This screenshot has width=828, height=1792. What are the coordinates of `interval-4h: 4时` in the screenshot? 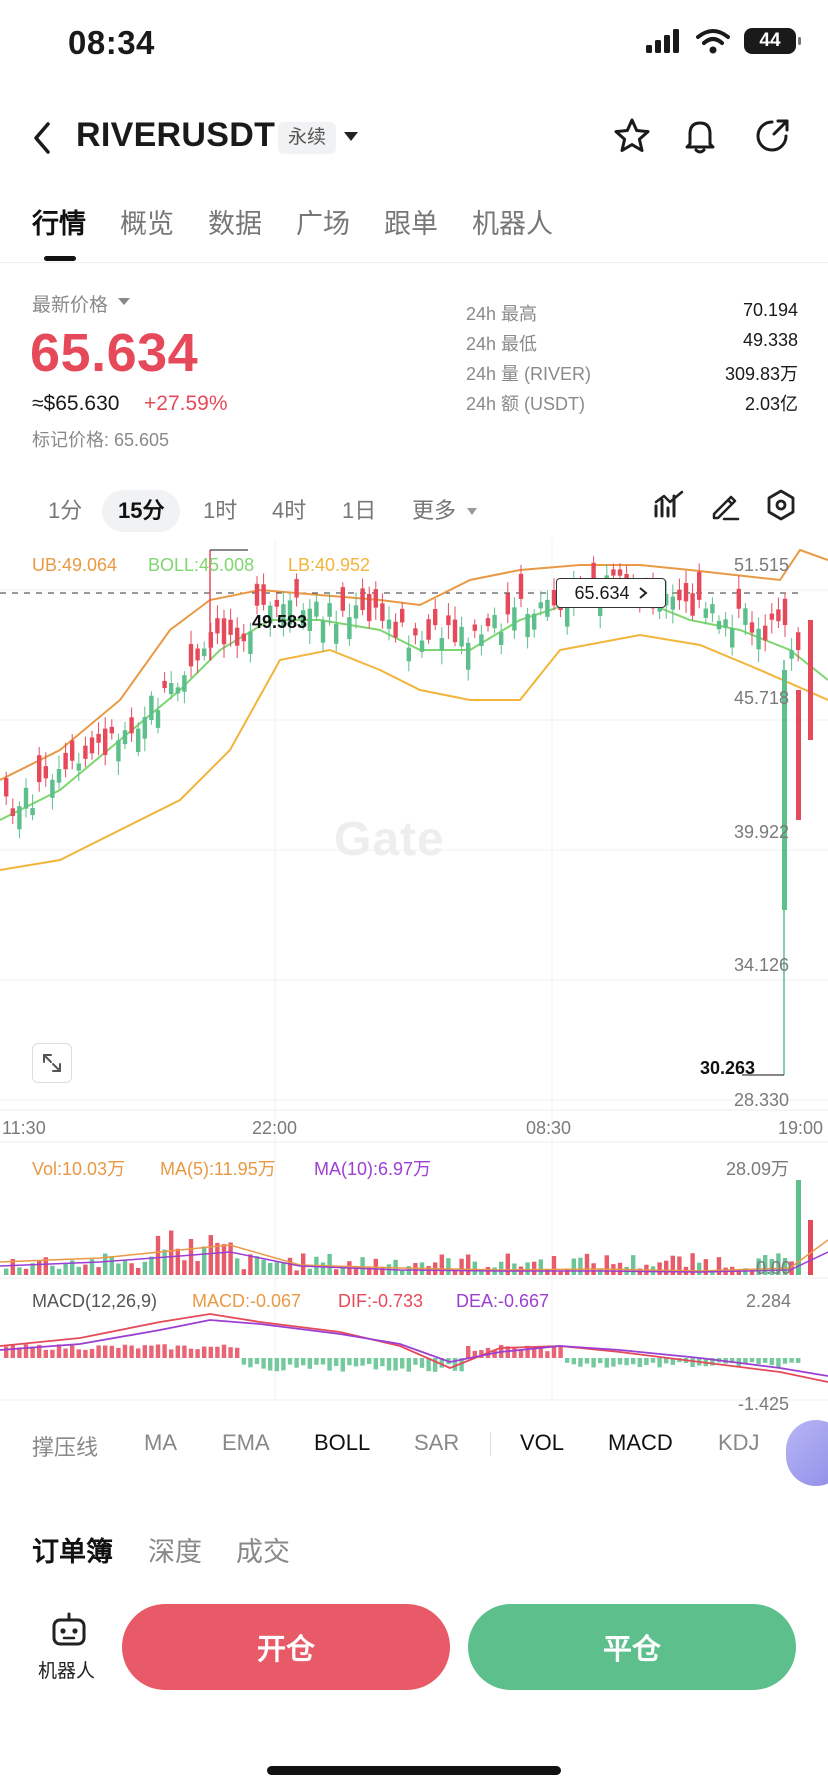 It's located at (289, 510).